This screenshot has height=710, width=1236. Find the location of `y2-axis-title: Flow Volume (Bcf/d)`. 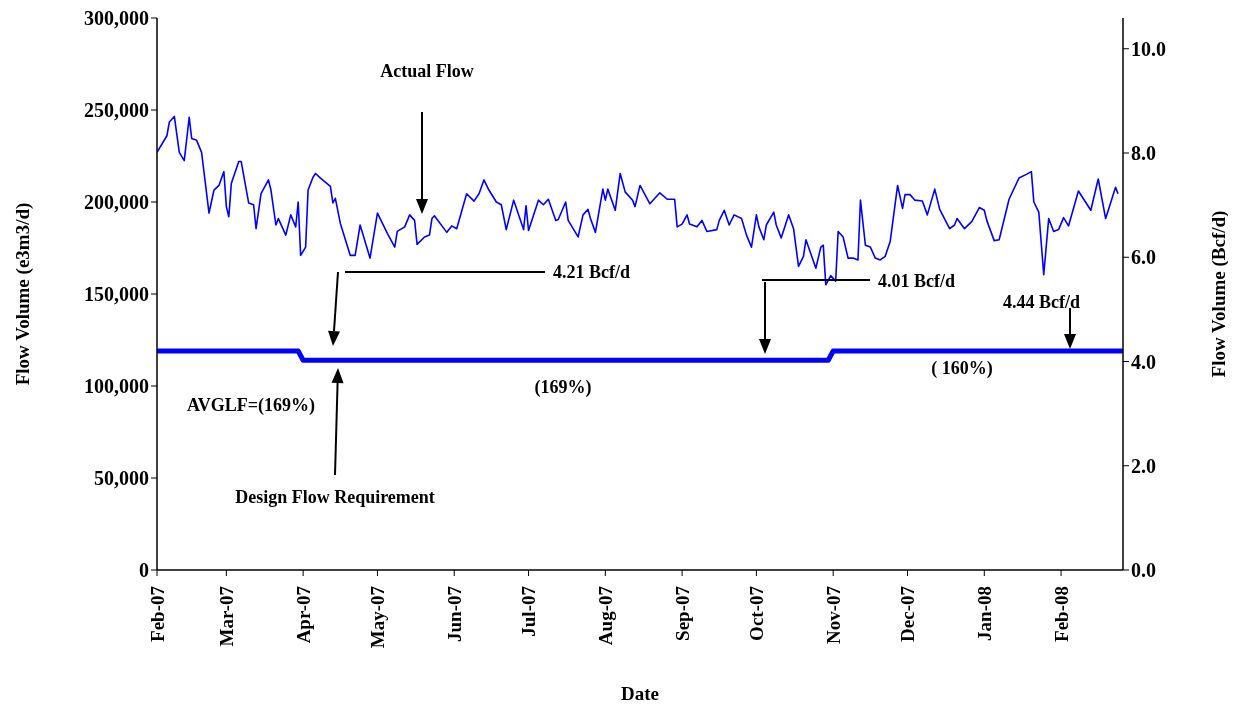

y2-axis-title: Flow Volume (Bcf/d) is located at coordinates (1218, 294).